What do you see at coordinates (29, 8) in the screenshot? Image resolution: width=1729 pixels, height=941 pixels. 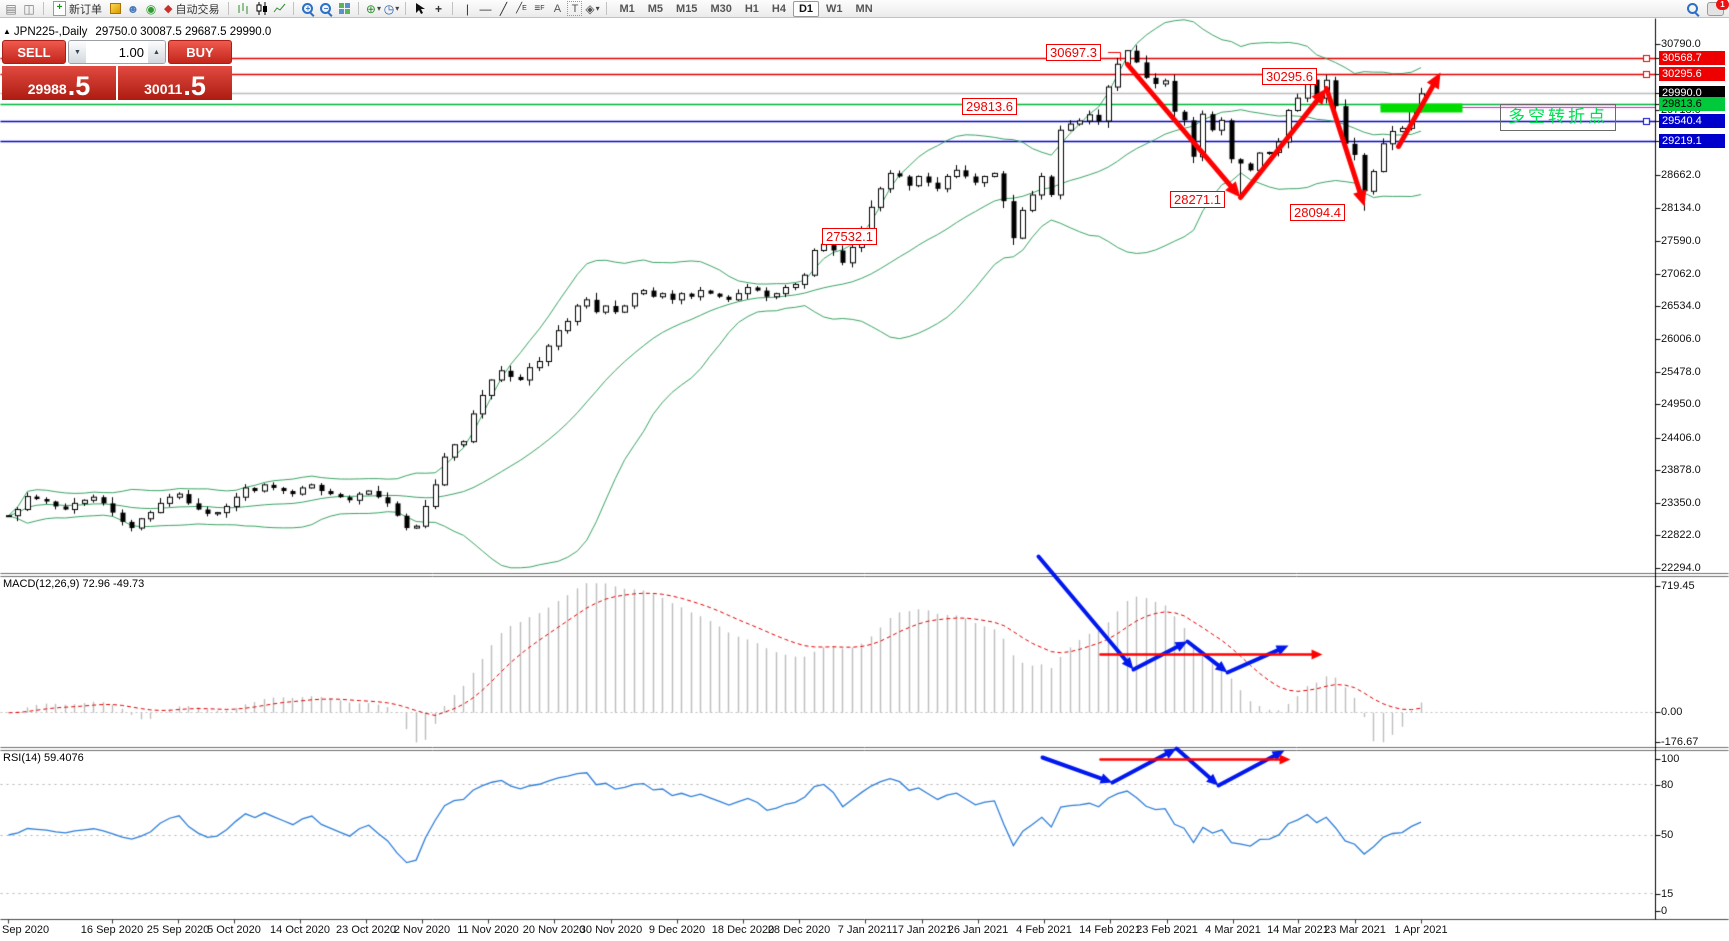 I see `profiles-icon: ◫` at bounding box center [29, 8].